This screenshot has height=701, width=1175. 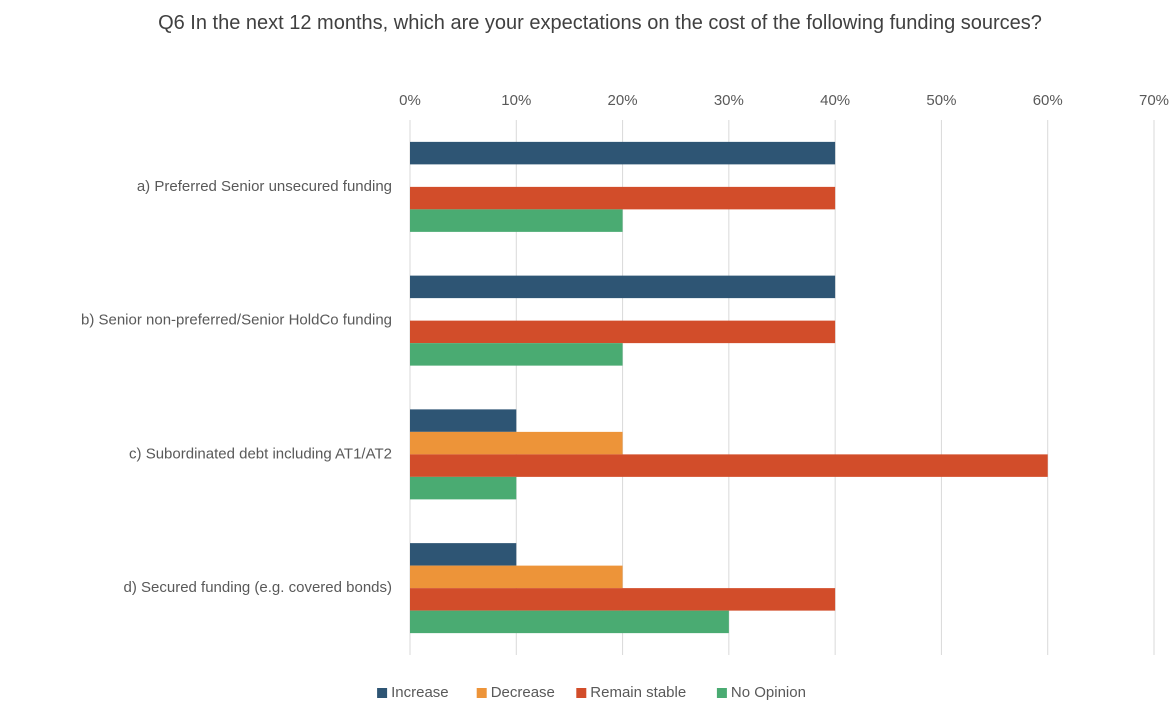 I want to click on x-tick-label: 70%, so click(x=1154, y=100).